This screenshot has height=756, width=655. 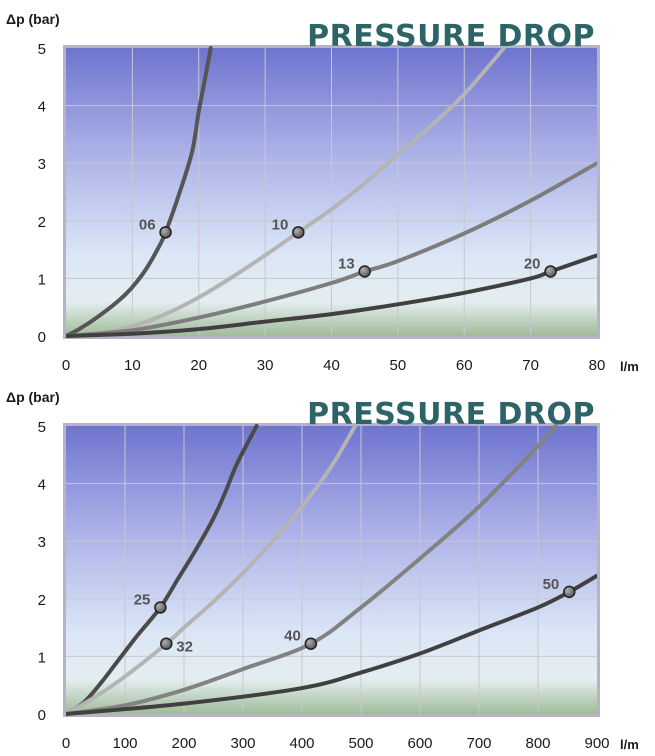 What do you see at coordinates (530, 365) in the screenshot?
I see `x-tick-label: 70` at bounding box center [530, 365].